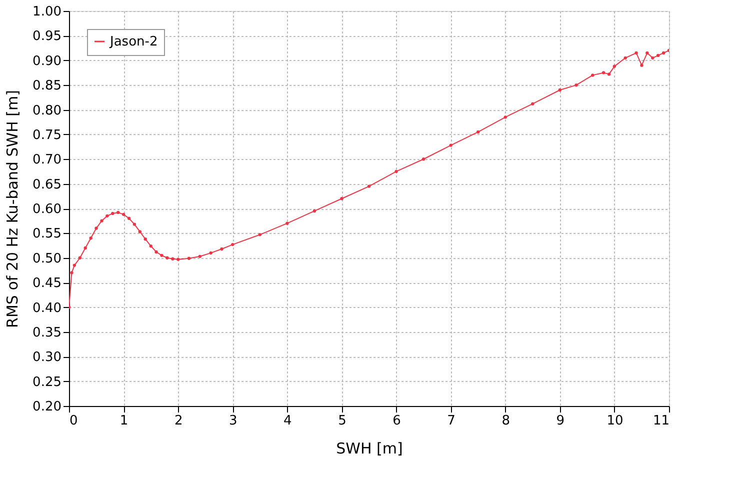  I want to click on y-tick-label: 0.75, so click(47, 135).